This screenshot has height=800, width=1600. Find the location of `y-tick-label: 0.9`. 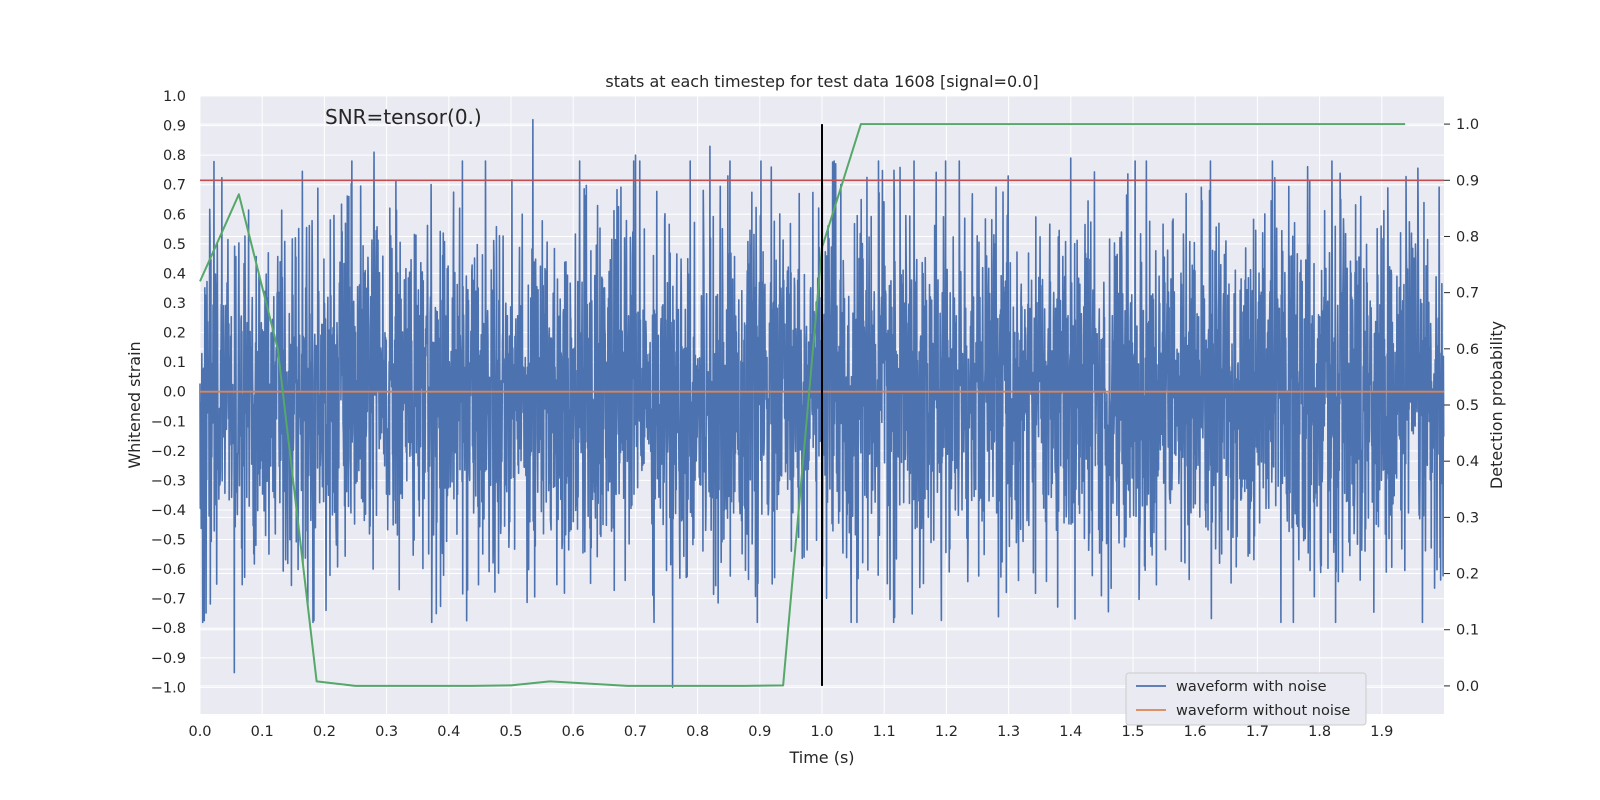

y-tick-label: 0.9 is located at coordinates (174, 127).